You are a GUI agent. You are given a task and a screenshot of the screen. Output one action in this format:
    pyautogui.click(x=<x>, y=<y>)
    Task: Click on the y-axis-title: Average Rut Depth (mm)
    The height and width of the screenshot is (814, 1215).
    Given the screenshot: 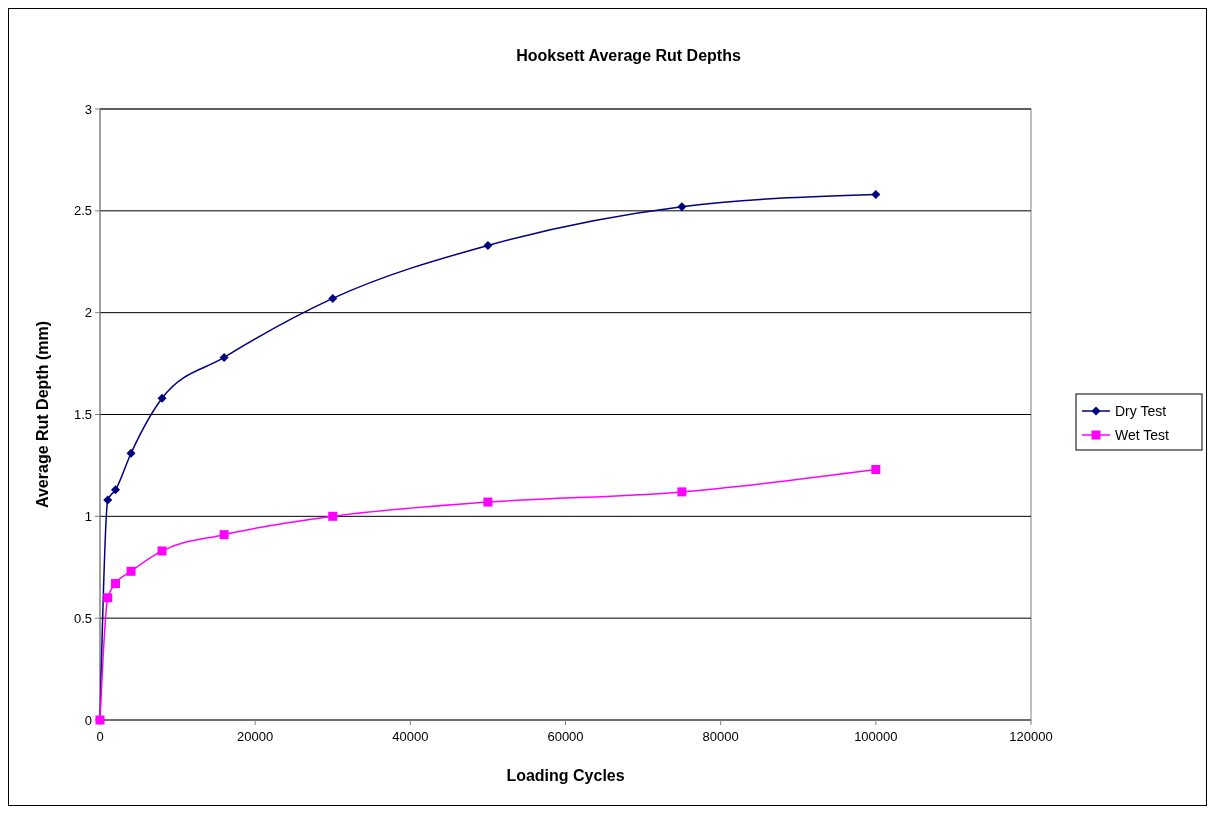 What is the action you would take?
    pyautogui.click(x=42, y=414)
    